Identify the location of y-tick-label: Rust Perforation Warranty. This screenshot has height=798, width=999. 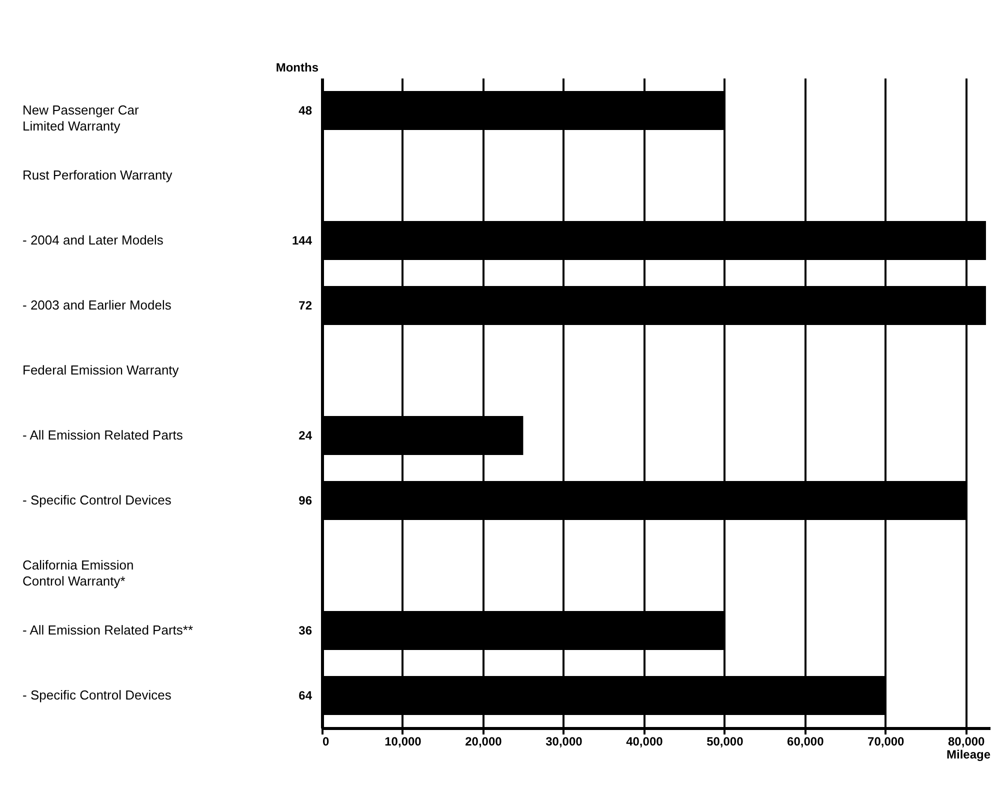
(97, 175).